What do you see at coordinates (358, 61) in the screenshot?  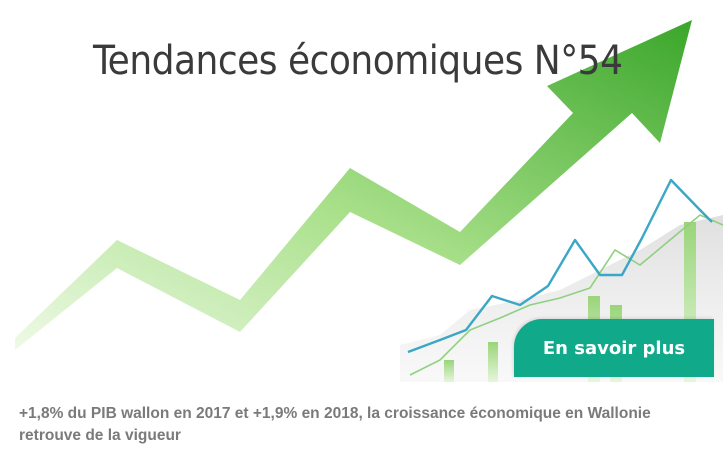 I see `banner-title: Tendances économiques N°54` at bounding box center [358, 61].